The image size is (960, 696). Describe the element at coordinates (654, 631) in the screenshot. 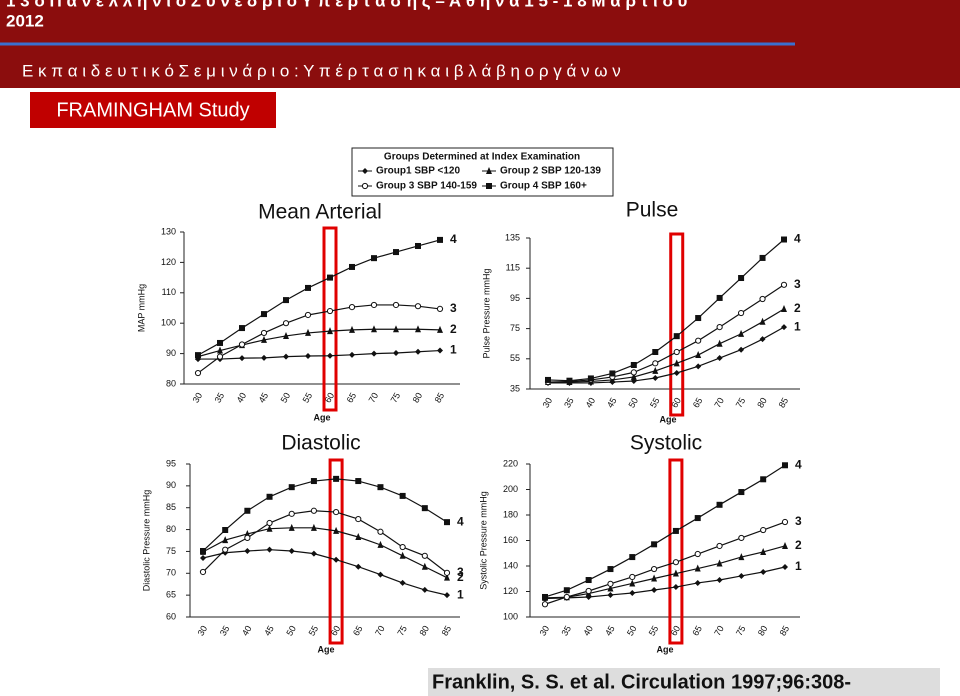

I see `x-tick-label: 55` at that location.